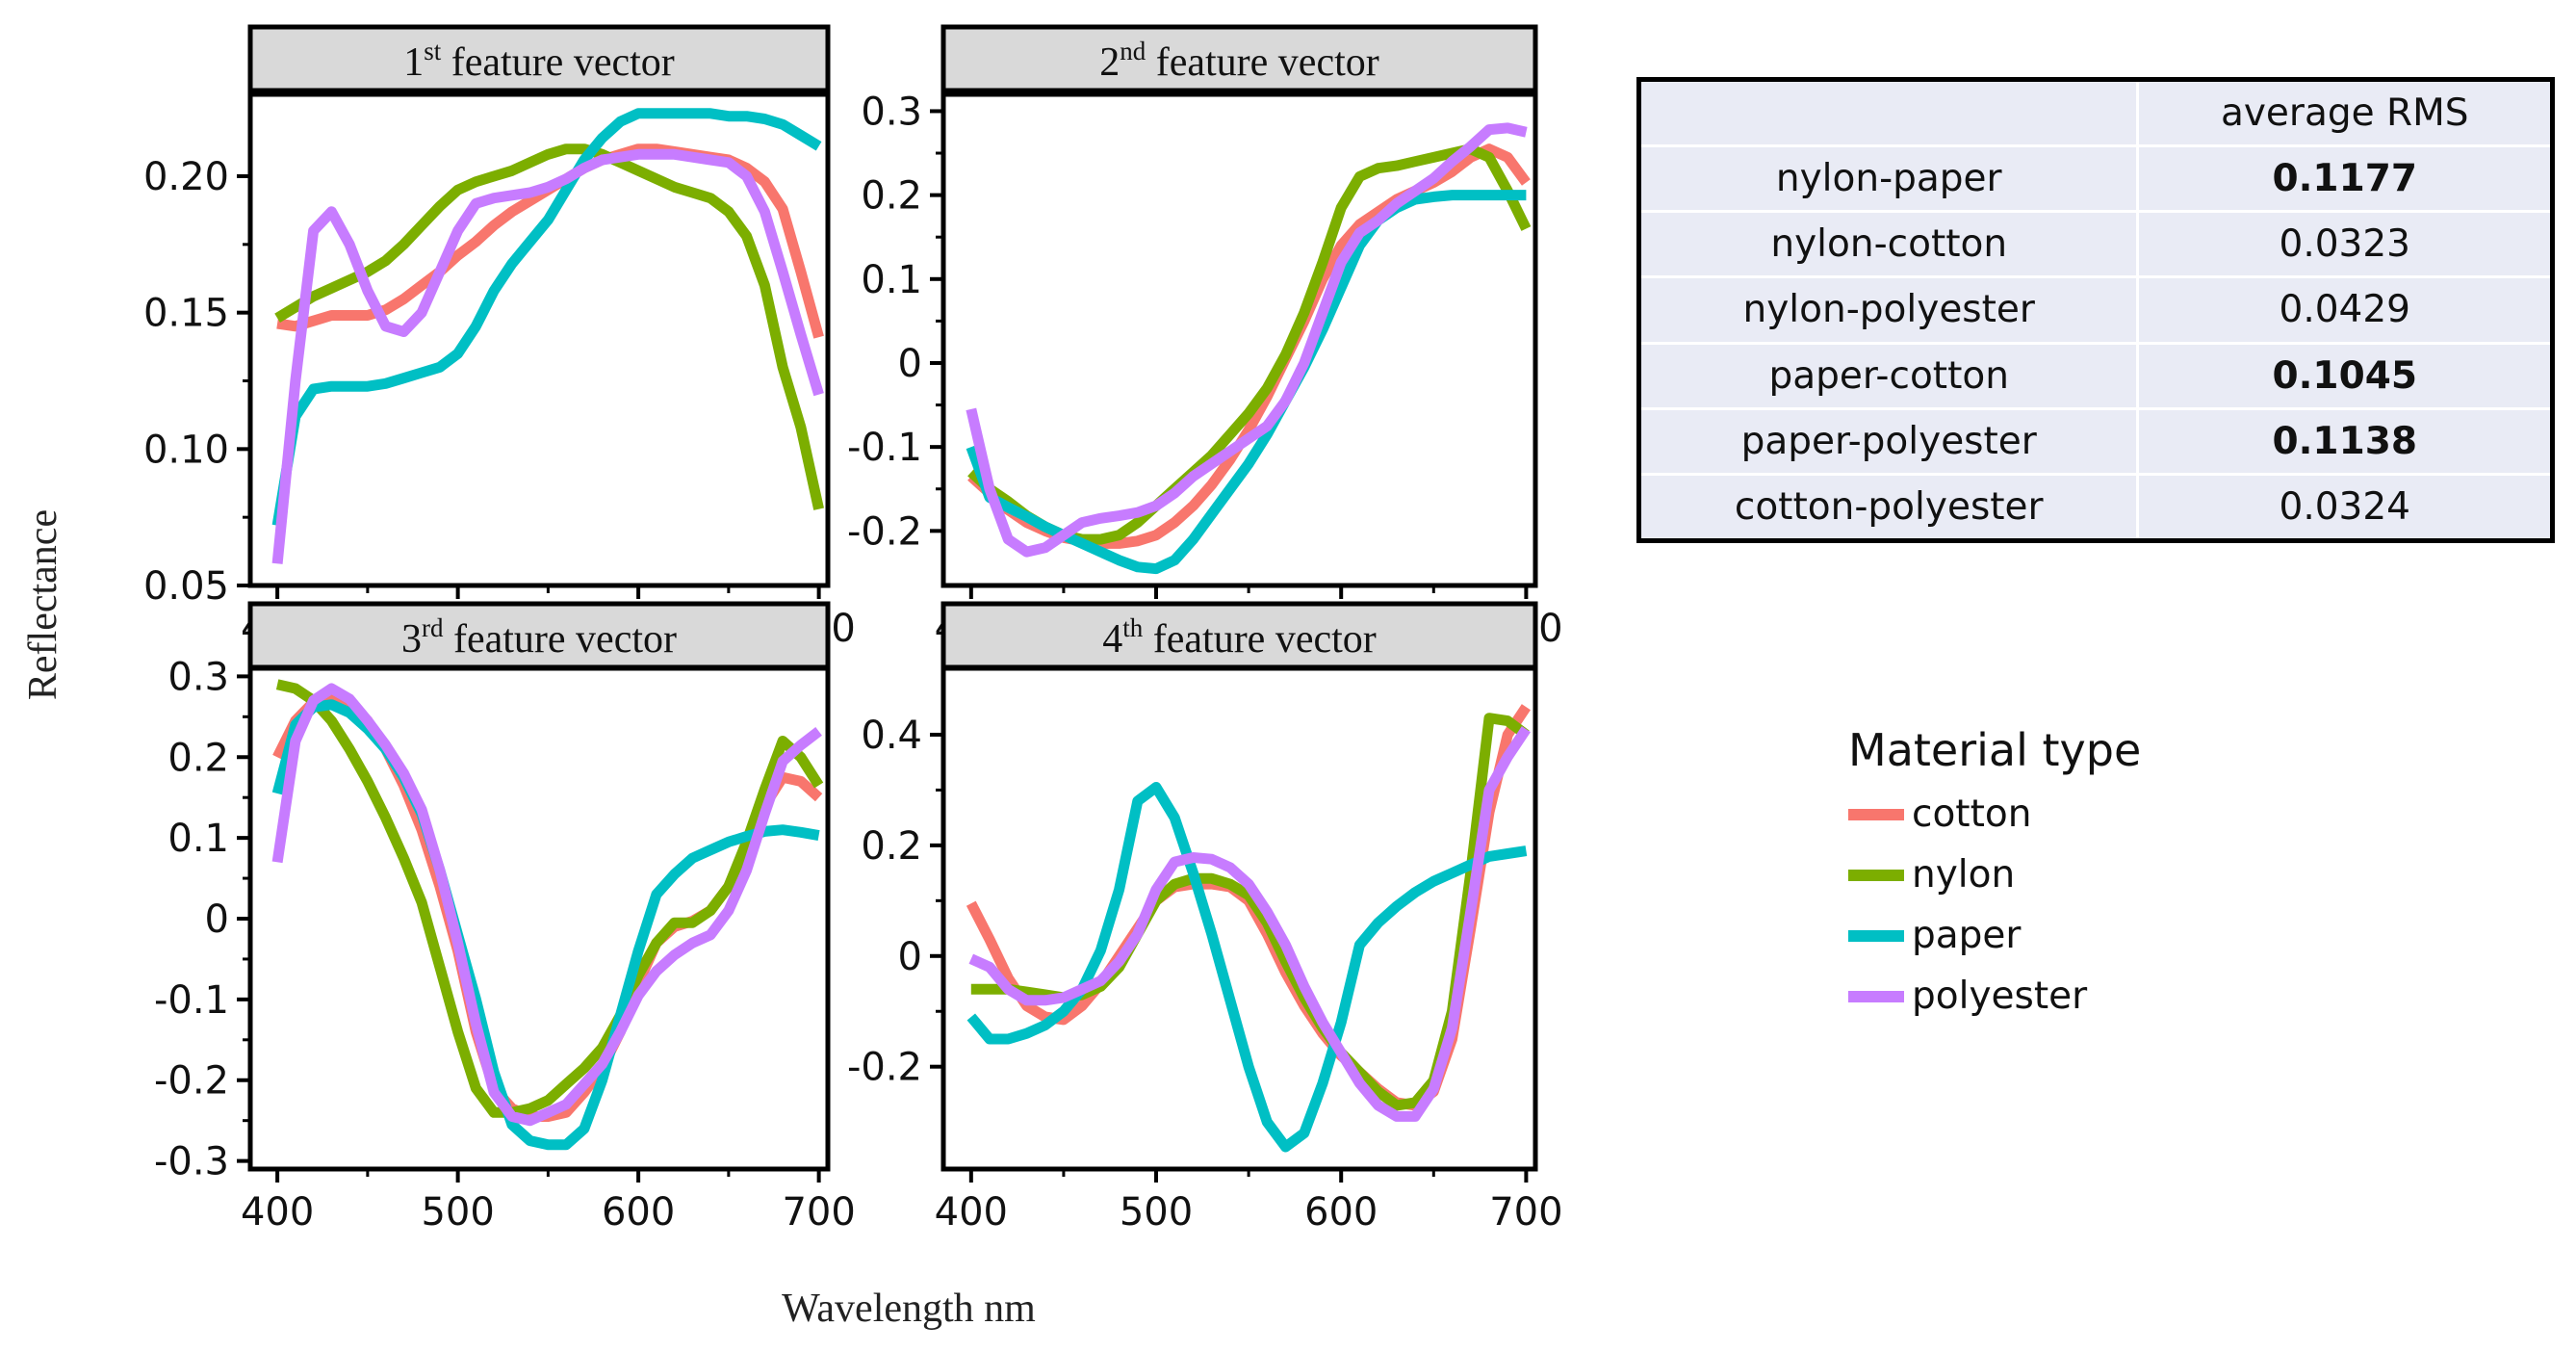  Describe the element at coordinates (1967, 935) in the screenshot. I see `legend-label: paper` at that location.